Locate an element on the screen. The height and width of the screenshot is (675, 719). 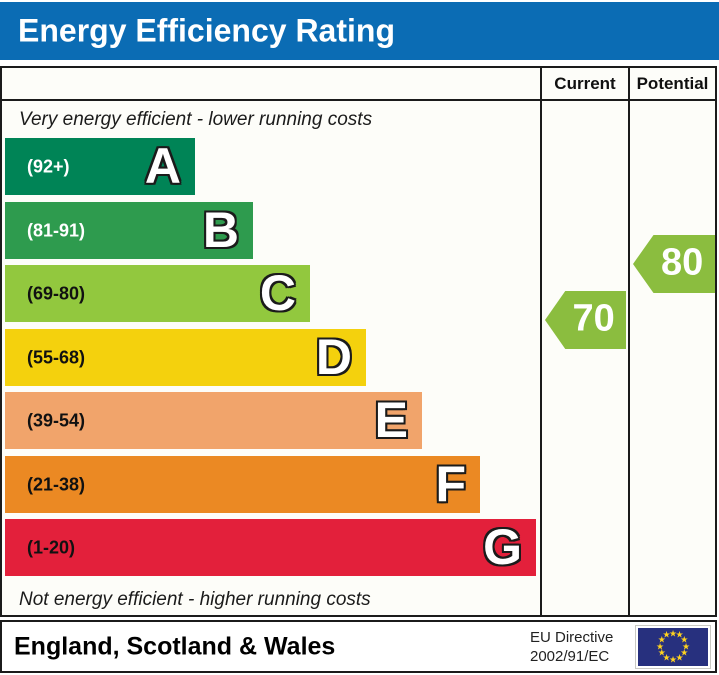
band-row-g: (1-20) G is located at coordinates (270, 547).